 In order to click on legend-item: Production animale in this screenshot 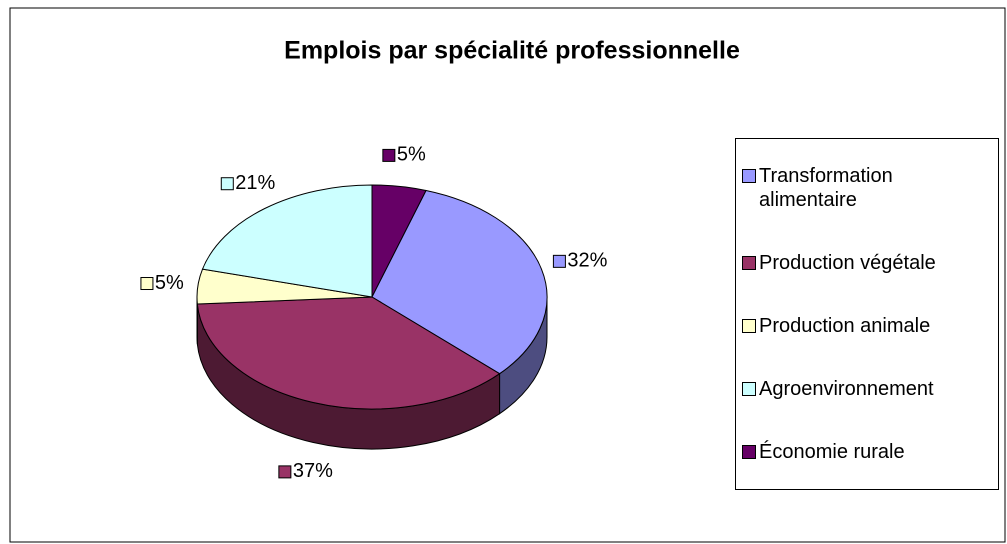, I will do `click(867, 326)`.